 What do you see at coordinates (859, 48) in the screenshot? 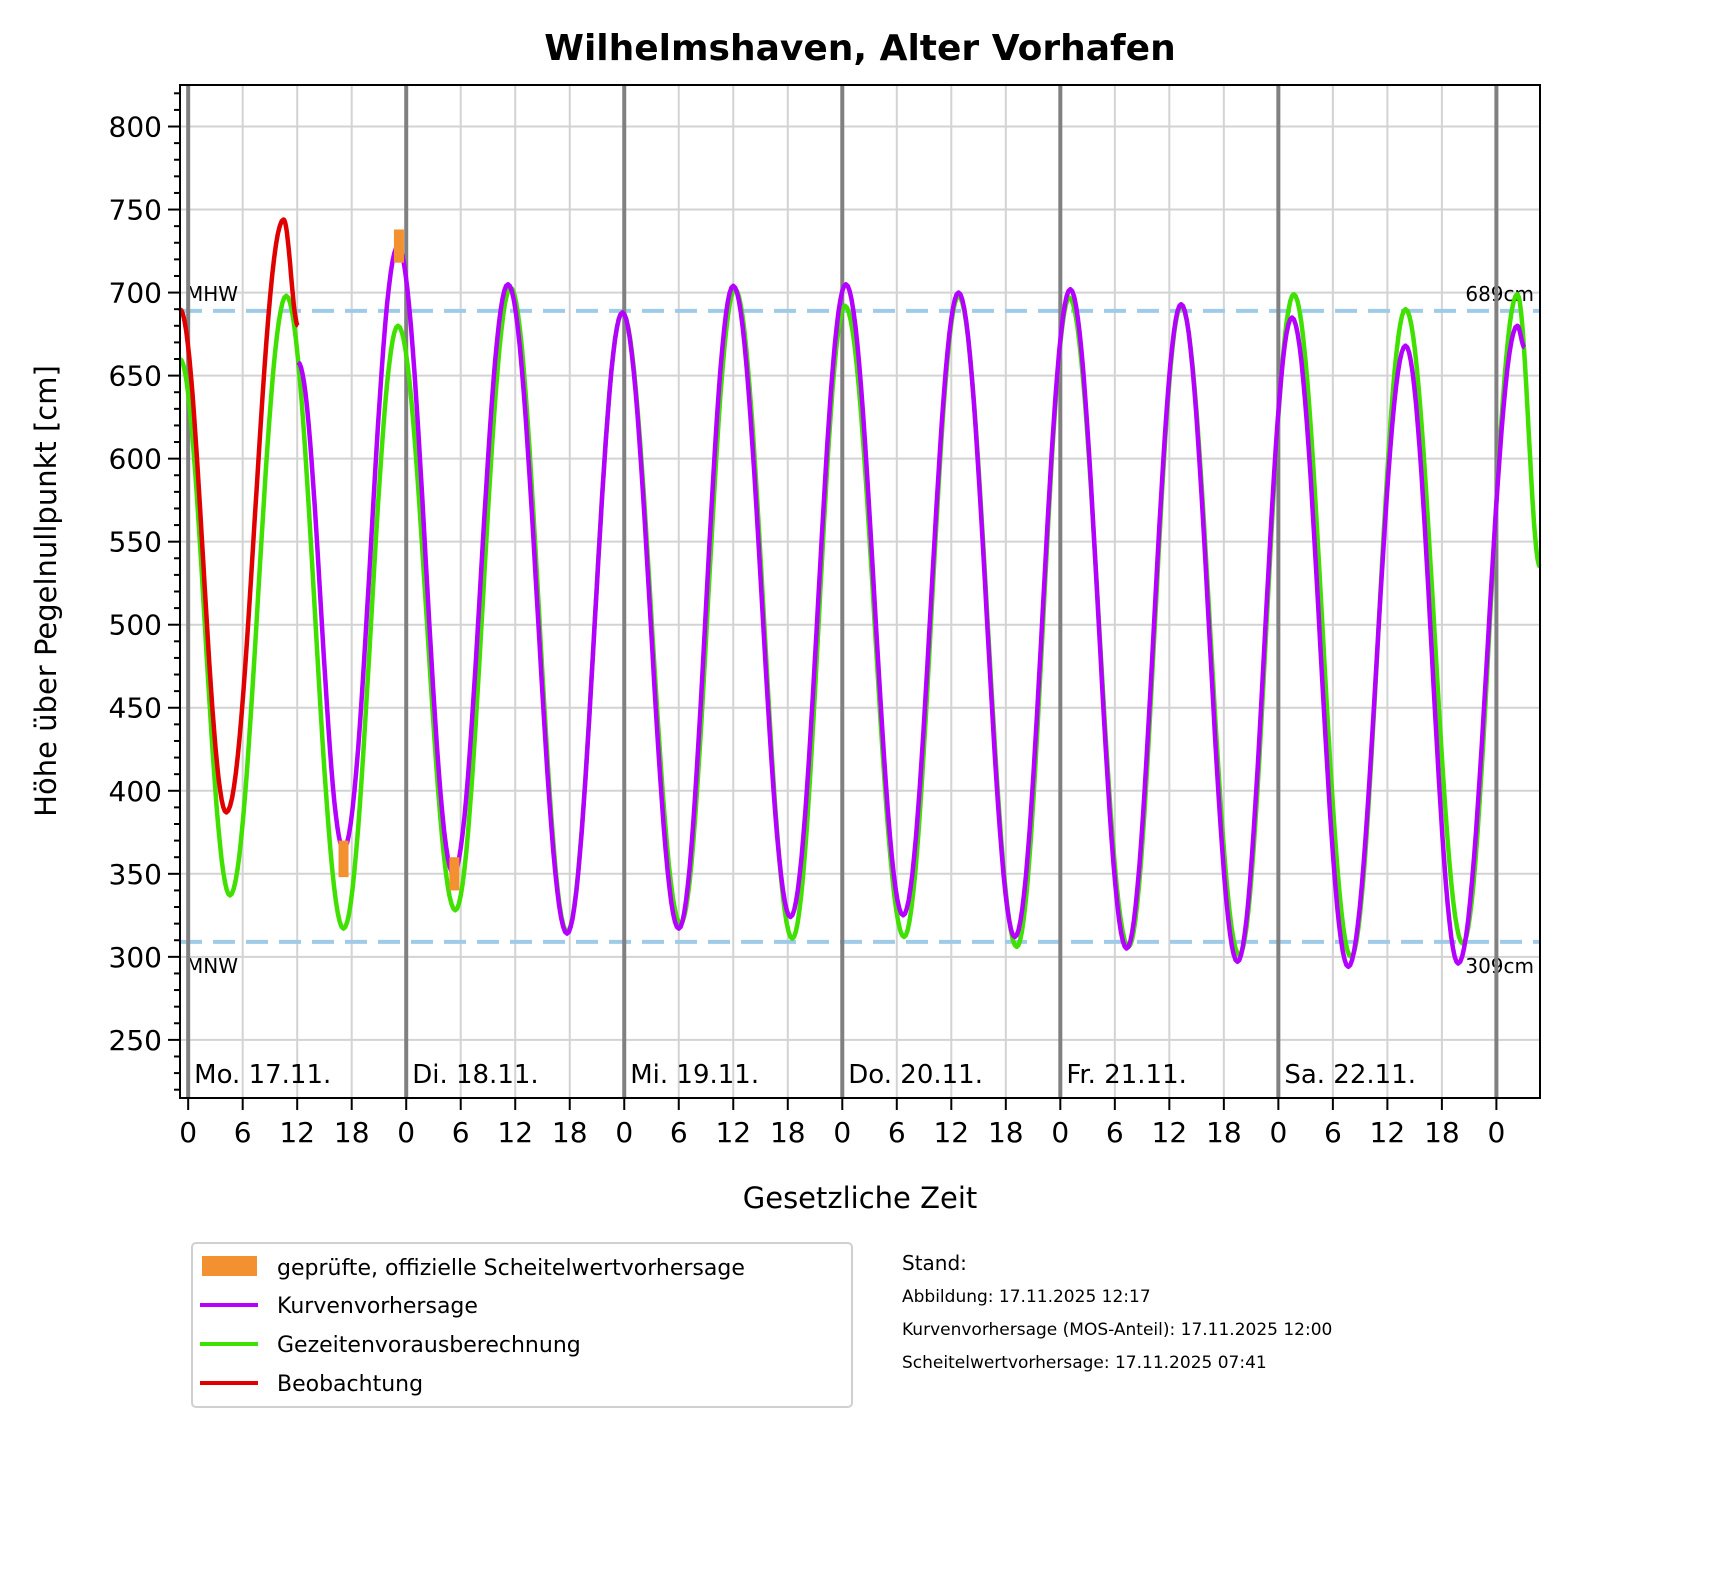
I see `chart-title: Wilhelmshaven, Alter Vorhafen` at bounding box center [859, 48].